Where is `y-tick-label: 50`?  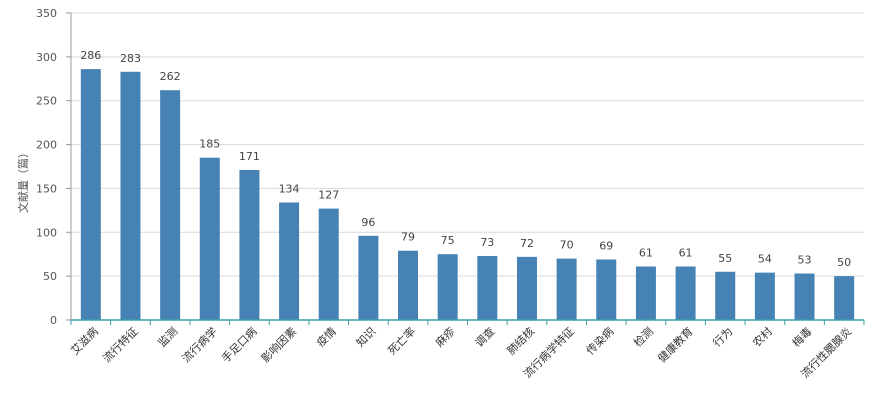
y-tick-label: 50 is located at coordinates (50, 276).